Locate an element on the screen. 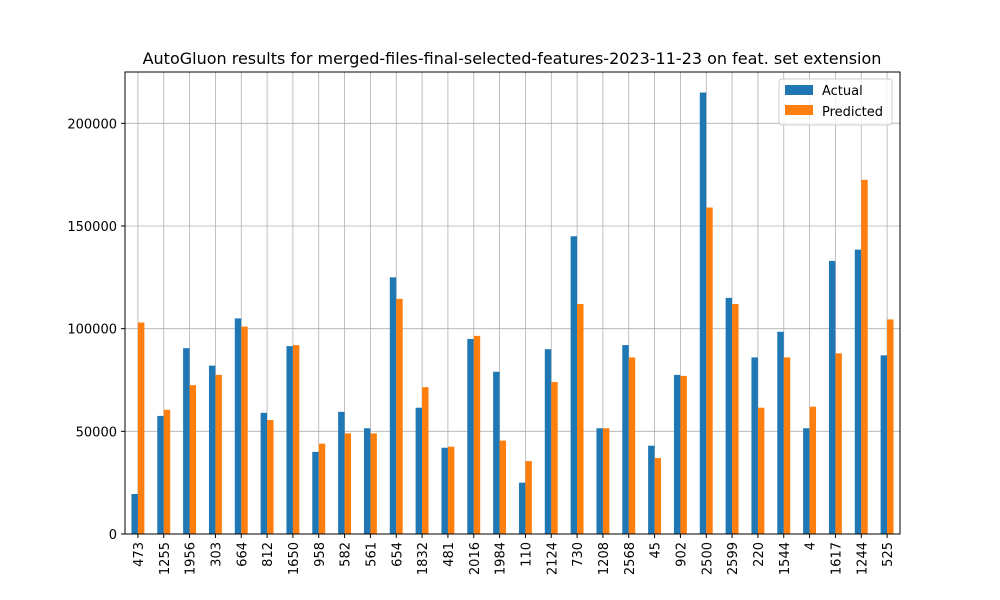 The height and width of the screenshot is (600, 1000). x-tick-label: 958 is located at coordinates (320, 554).